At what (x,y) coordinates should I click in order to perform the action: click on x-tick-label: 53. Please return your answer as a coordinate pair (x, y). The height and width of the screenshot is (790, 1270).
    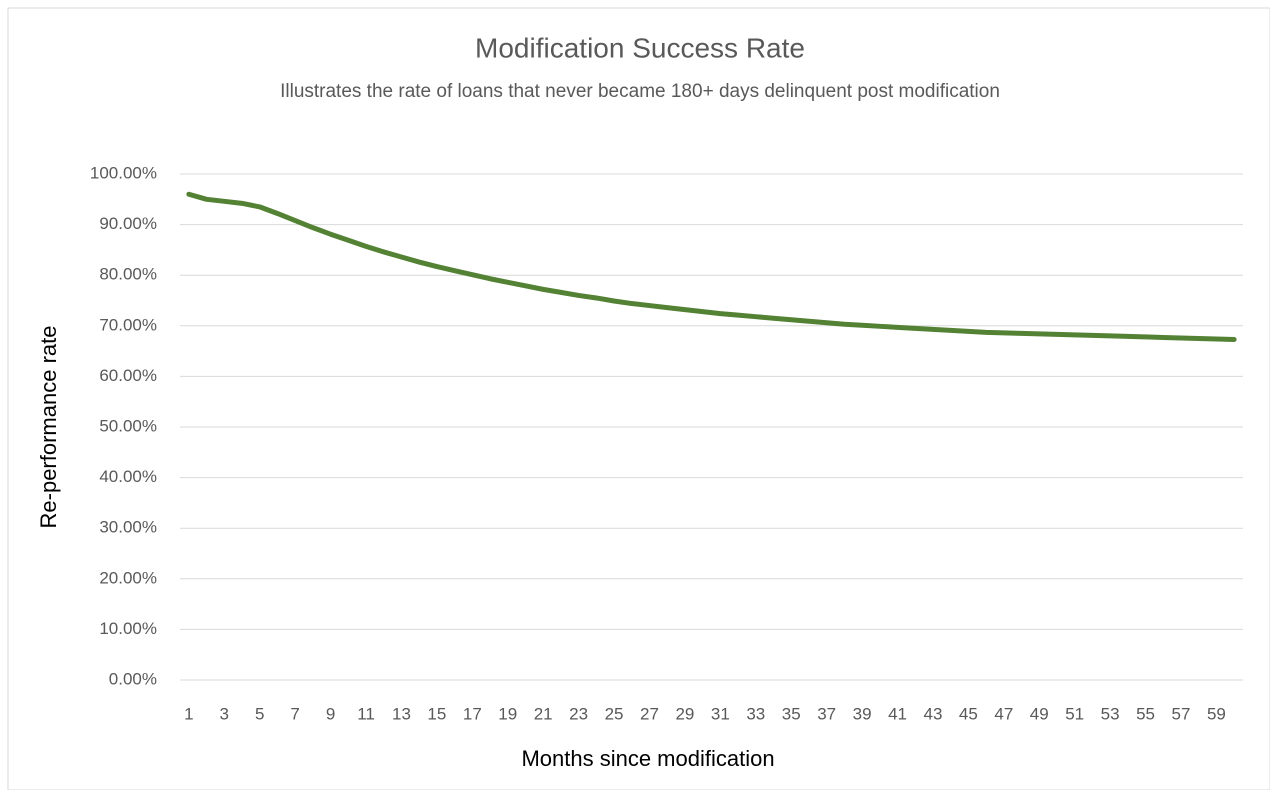
    Looking at the image, I should click on (1110, 713).